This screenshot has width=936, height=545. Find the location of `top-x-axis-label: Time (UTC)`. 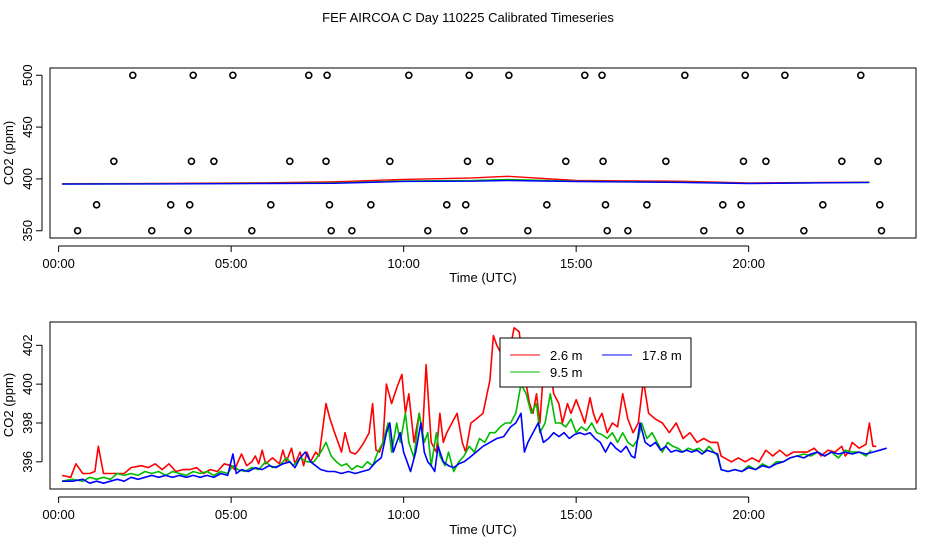

top-x-axis-label: Time (UTC) is located at coordinates (482, 277).